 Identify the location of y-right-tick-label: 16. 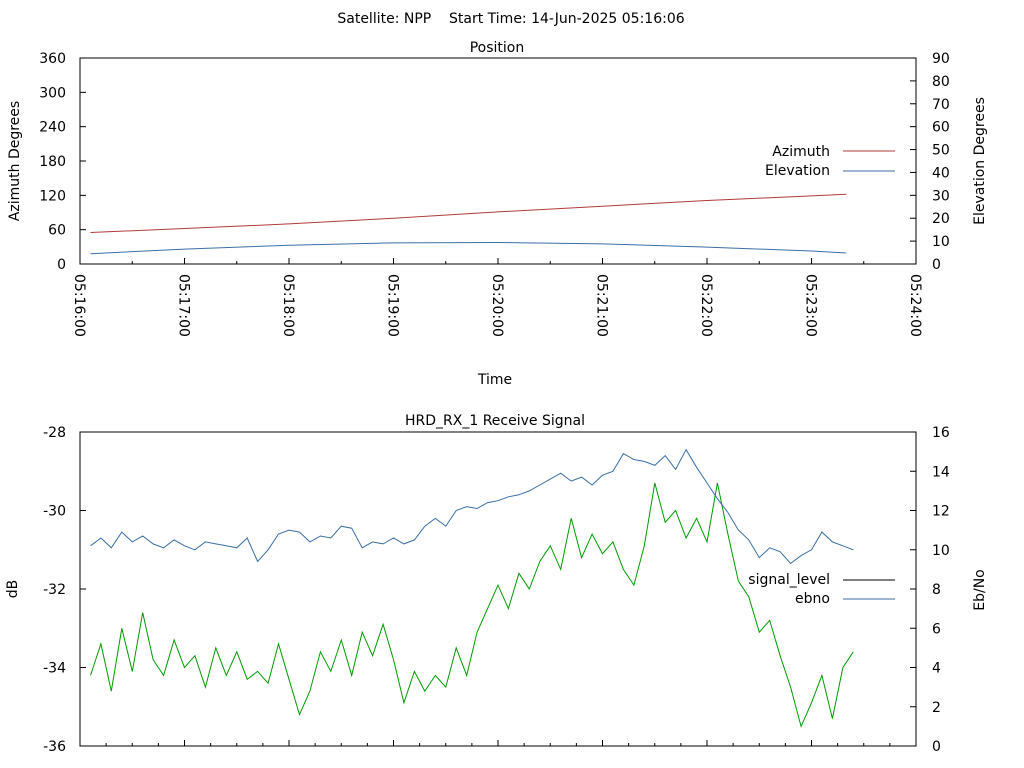
(941, 433).